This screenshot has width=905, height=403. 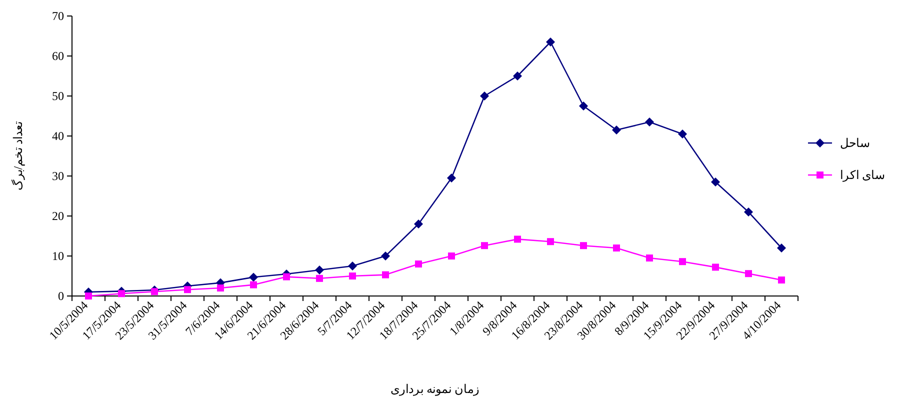 I want to click on ytick: 0, so click(x=61, y=296).